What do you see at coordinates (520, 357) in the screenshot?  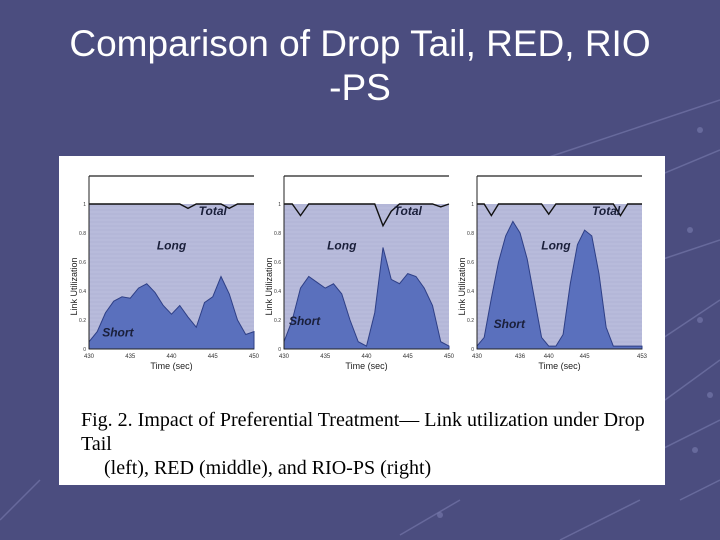 I see `x-tick-label: 436` at bounding box center [520, 357].